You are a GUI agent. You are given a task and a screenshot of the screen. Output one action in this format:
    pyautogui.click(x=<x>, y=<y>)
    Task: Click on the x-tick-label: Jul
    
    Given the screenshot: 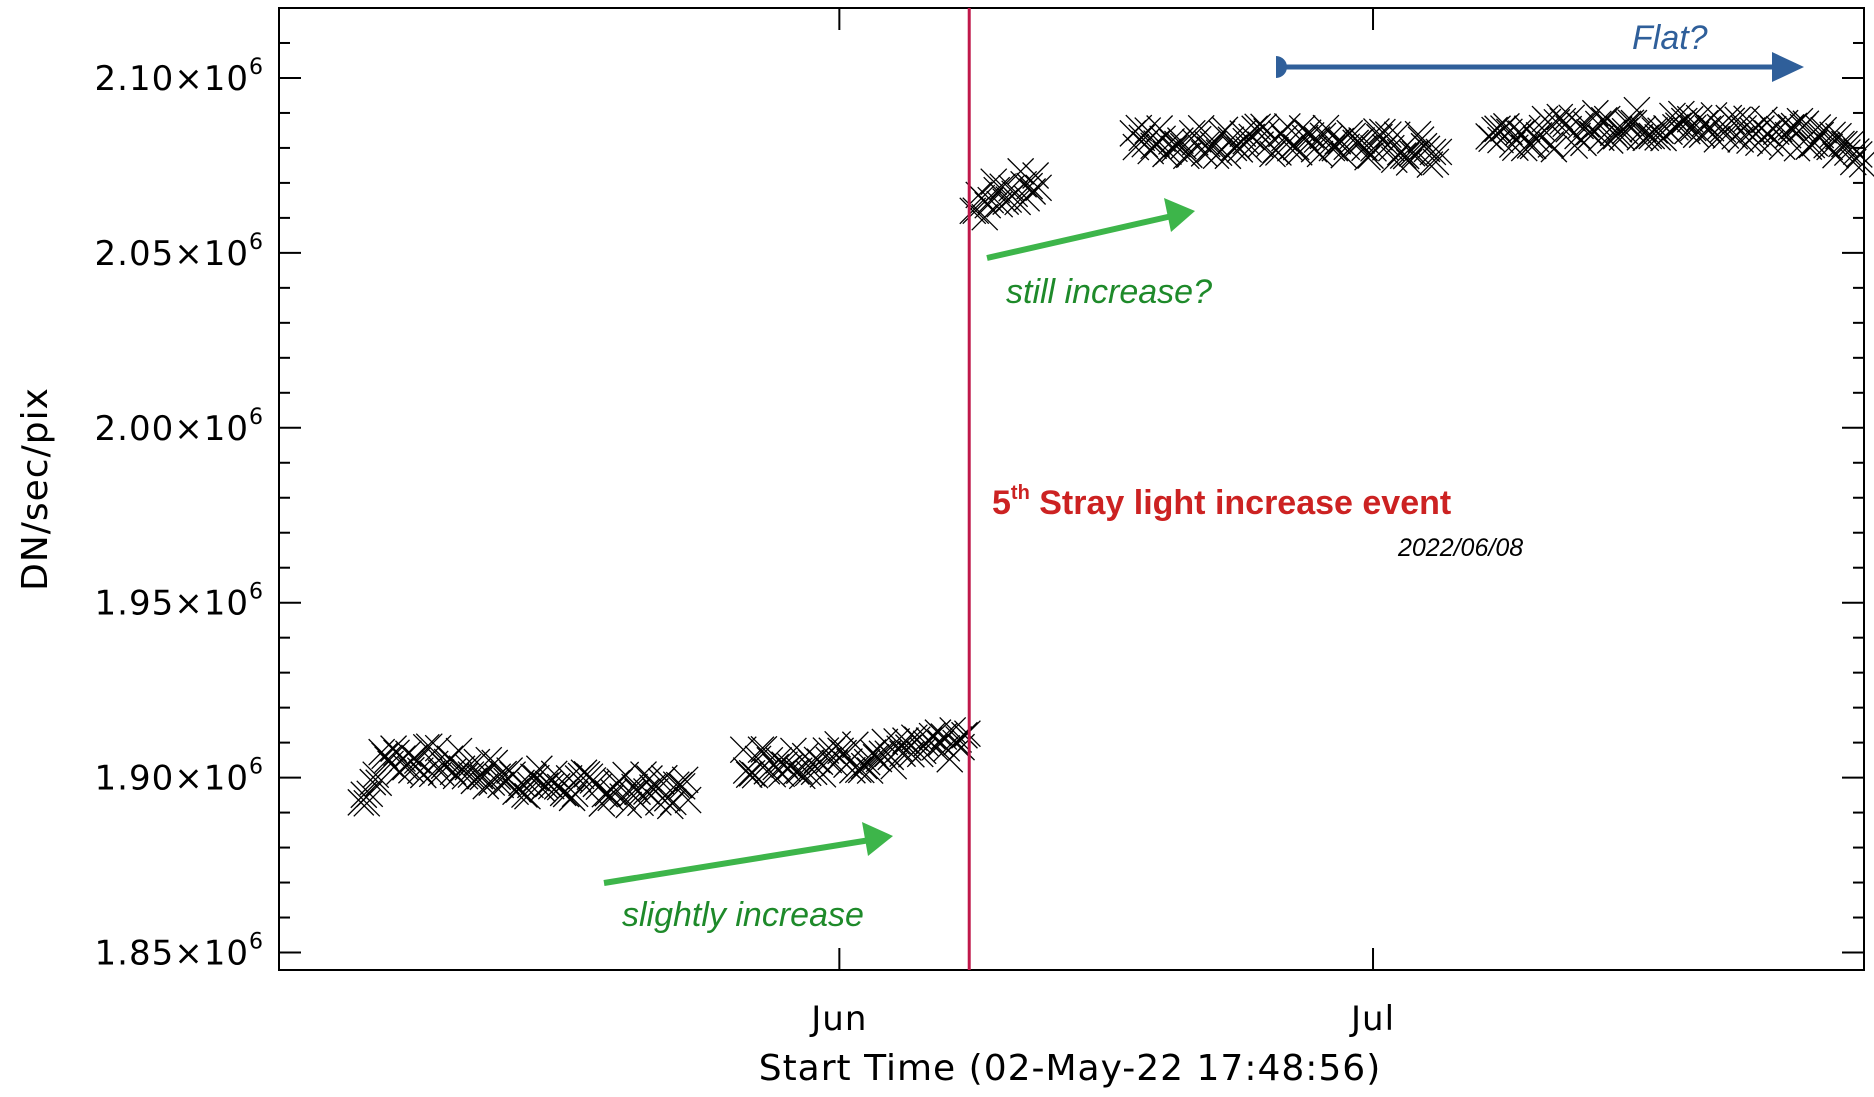 What is the action you would take?
    pyautogui.click(x=1372, y=1019)
    